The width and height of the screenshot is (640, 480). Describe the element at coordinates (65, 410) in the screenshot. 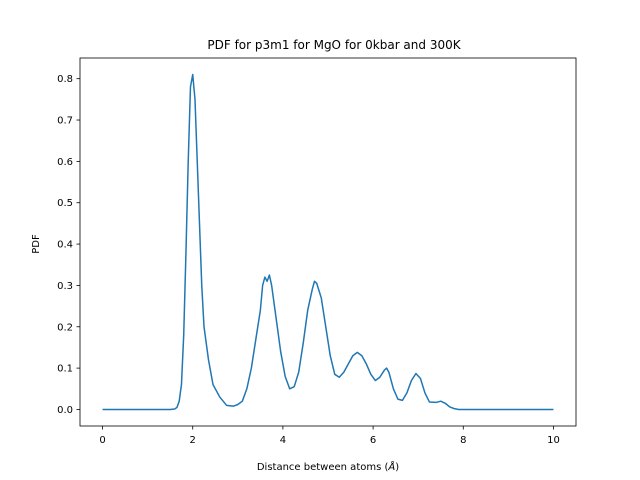

I see `y-tick-label: 0.0` at that location.